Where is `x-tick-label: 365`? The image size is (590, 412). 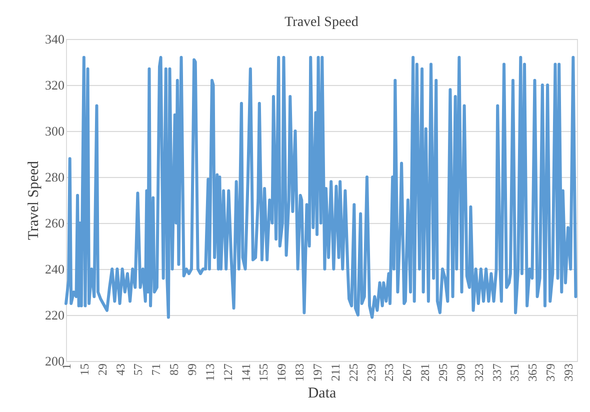 x-tick-label: 365 is located at coordinates (533, 373).